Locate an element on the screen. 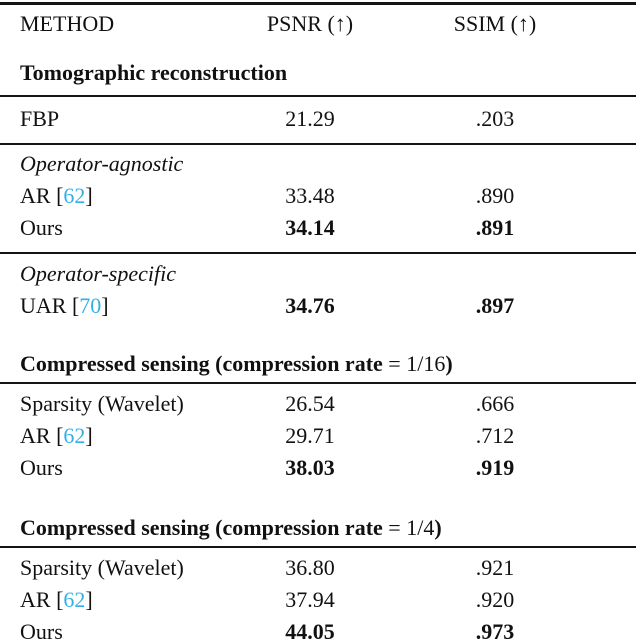 The width and height of the screenshot is (636, 644). table-row-fbp: FBP 21.29 .203 is located at coordinates (318, 119).